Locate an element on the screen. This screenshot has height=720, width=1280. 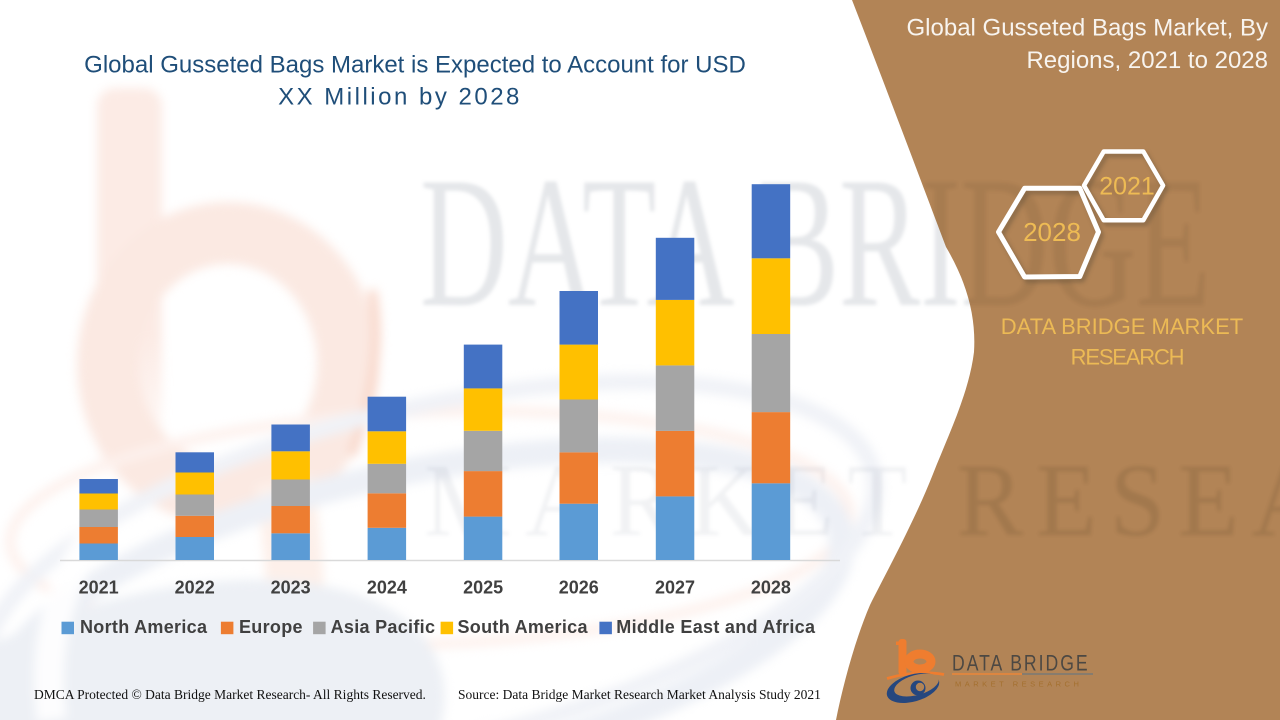
svg-text: Regions, 2021 to 2028 is located at coordinates (1147, 60).